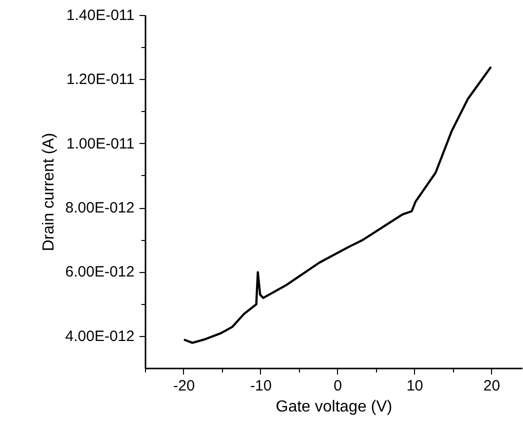 The height and width of the screenshot is (437, 523). What do you see at coordinates (100, 79) in the screenshot?
I see `y-tick-label: 1.20E-011` at bounding box center [100, 79].